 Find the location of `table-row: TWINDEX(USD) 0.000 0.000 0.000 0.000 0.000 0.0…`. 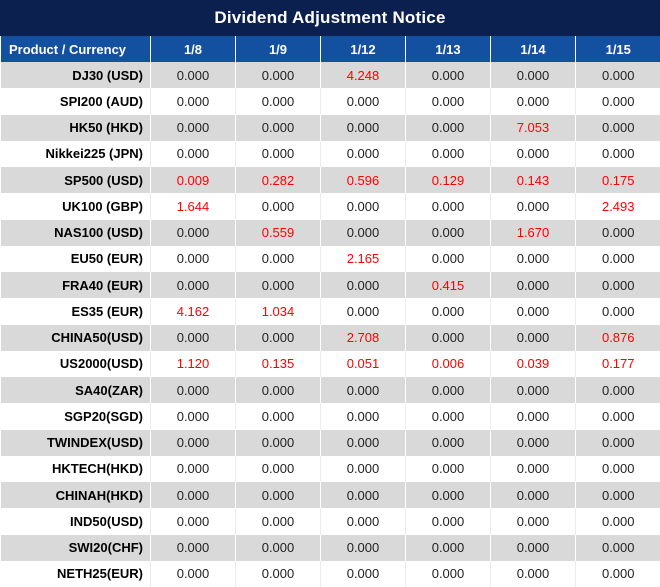

table-row: TWINDEX(USD) 0.000 0.000 0.000 0.000 0.000 0.0… is located at coordinates (330, 442).